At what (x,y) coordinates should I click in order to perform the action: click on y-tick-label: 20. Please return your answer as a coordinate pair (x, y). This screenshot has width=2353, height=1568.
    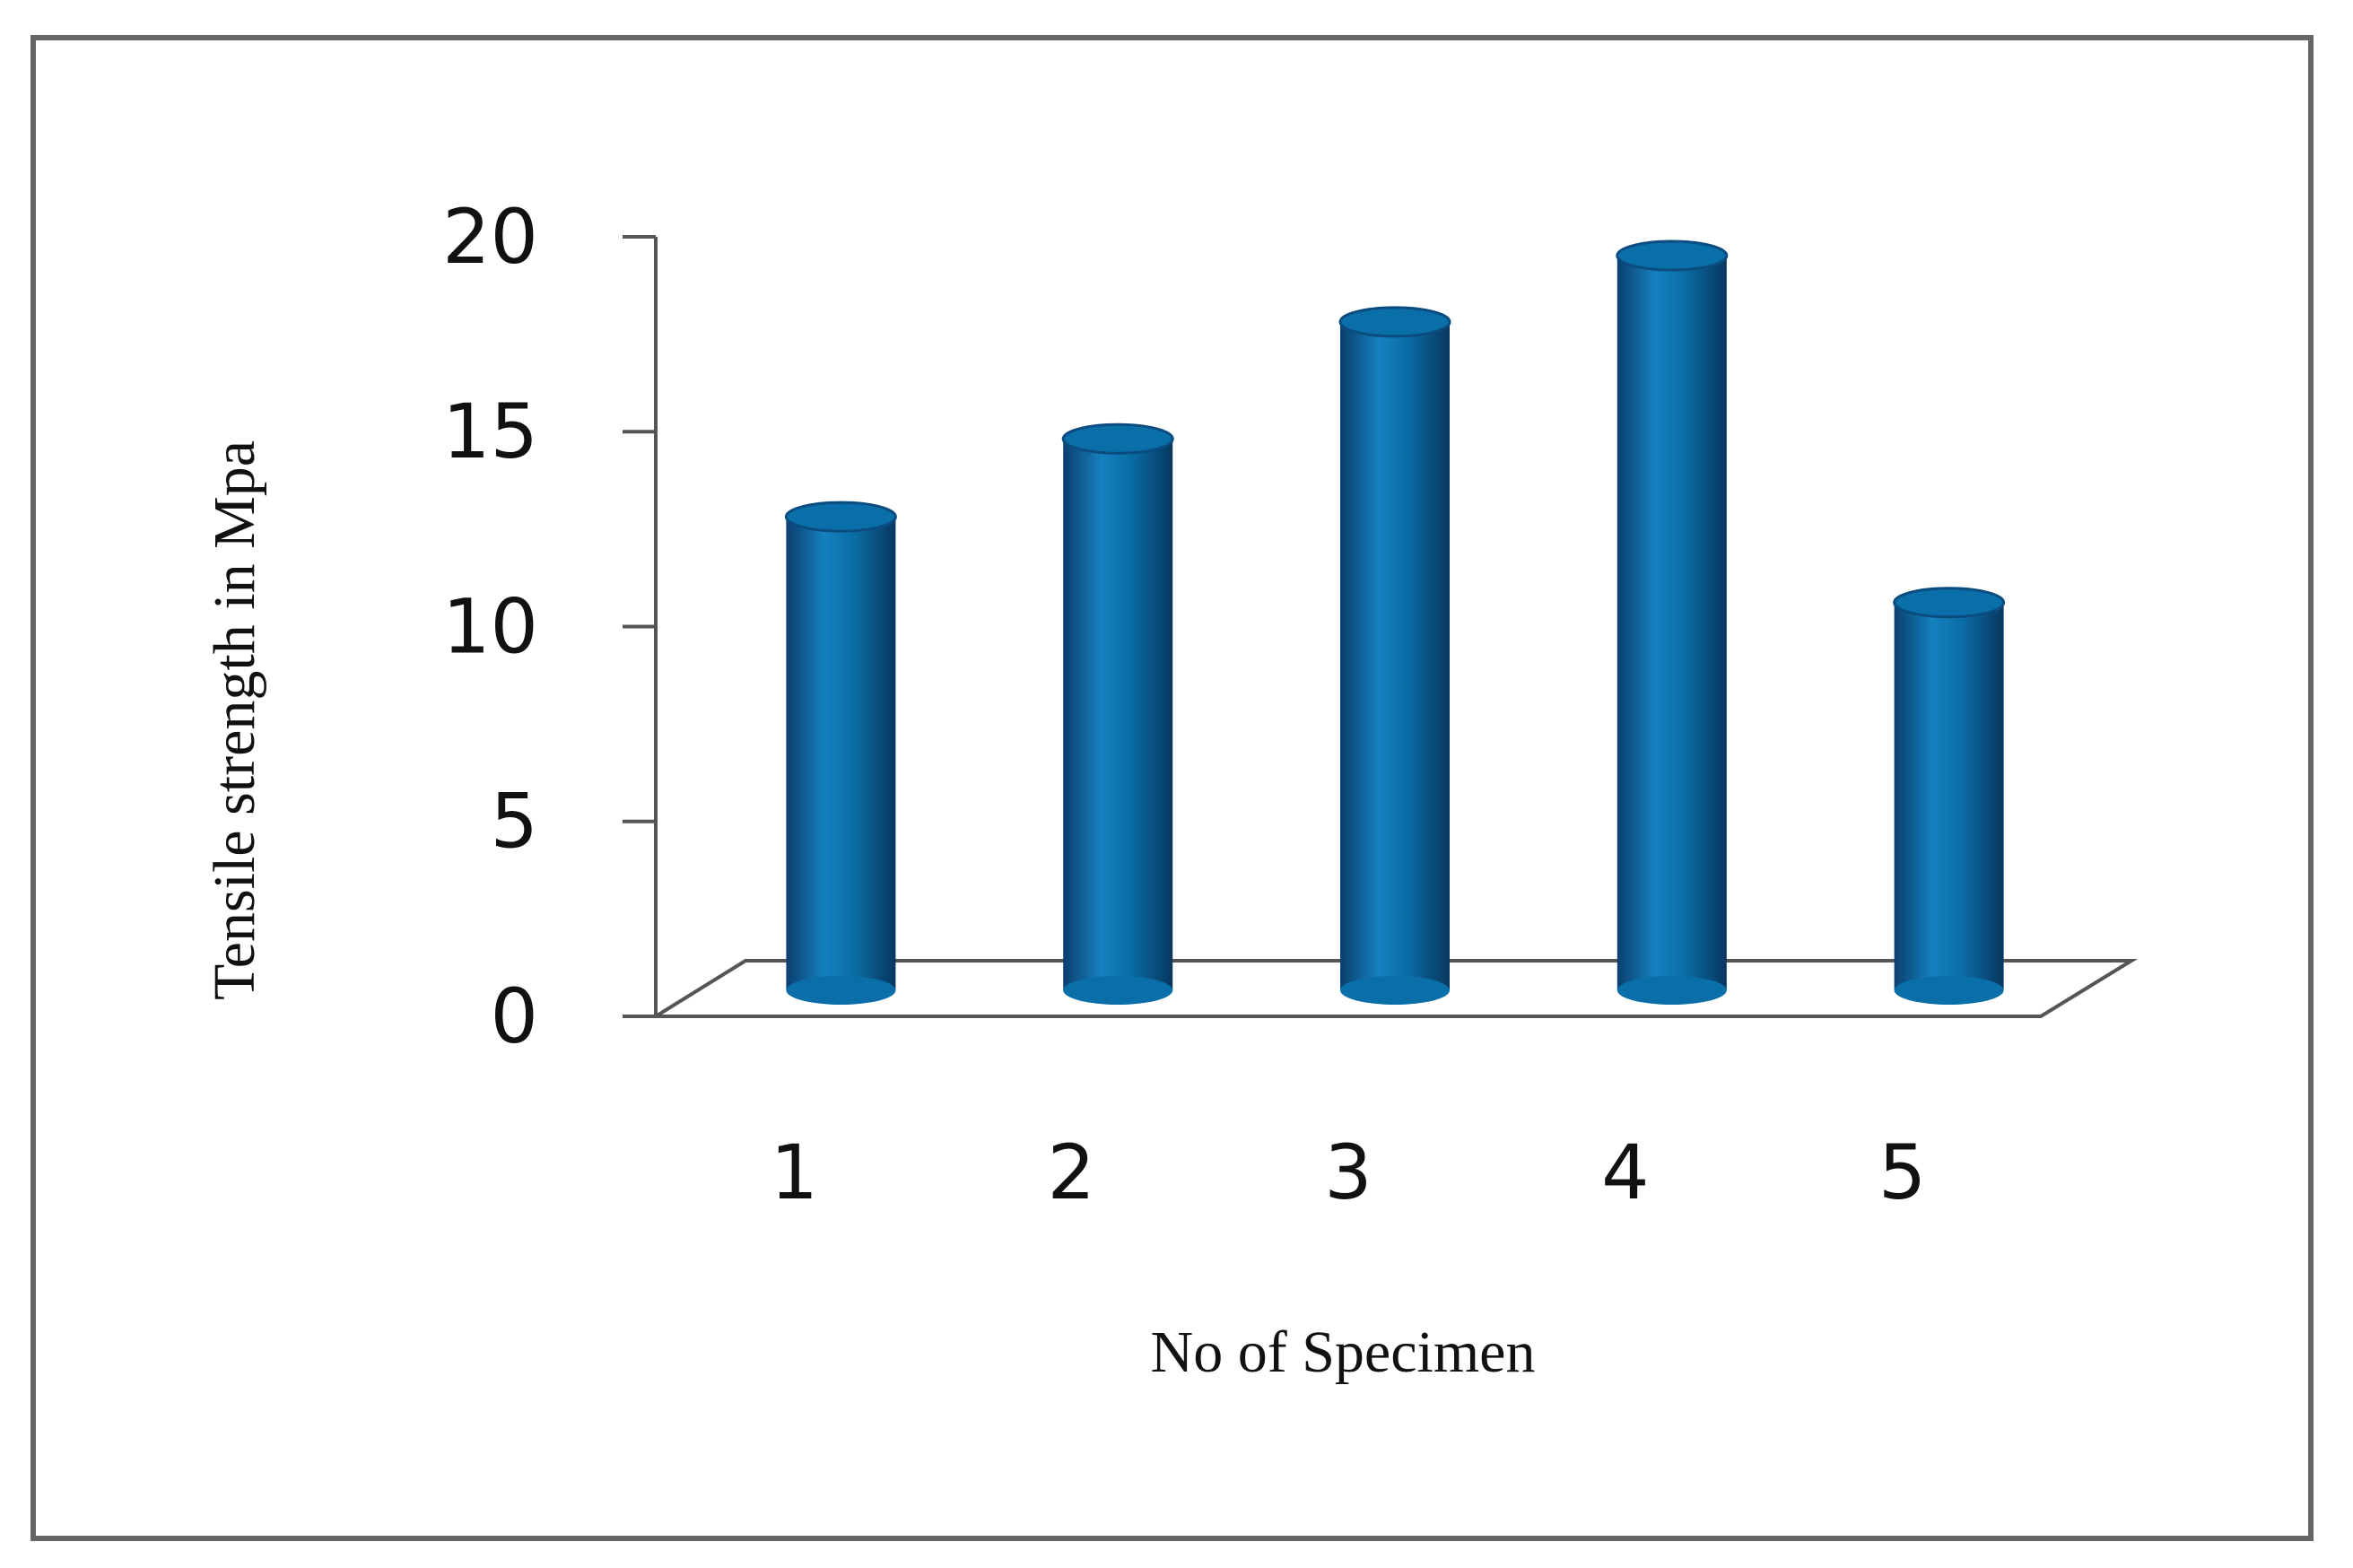
    Looking at the image, I should click on (490, 237).